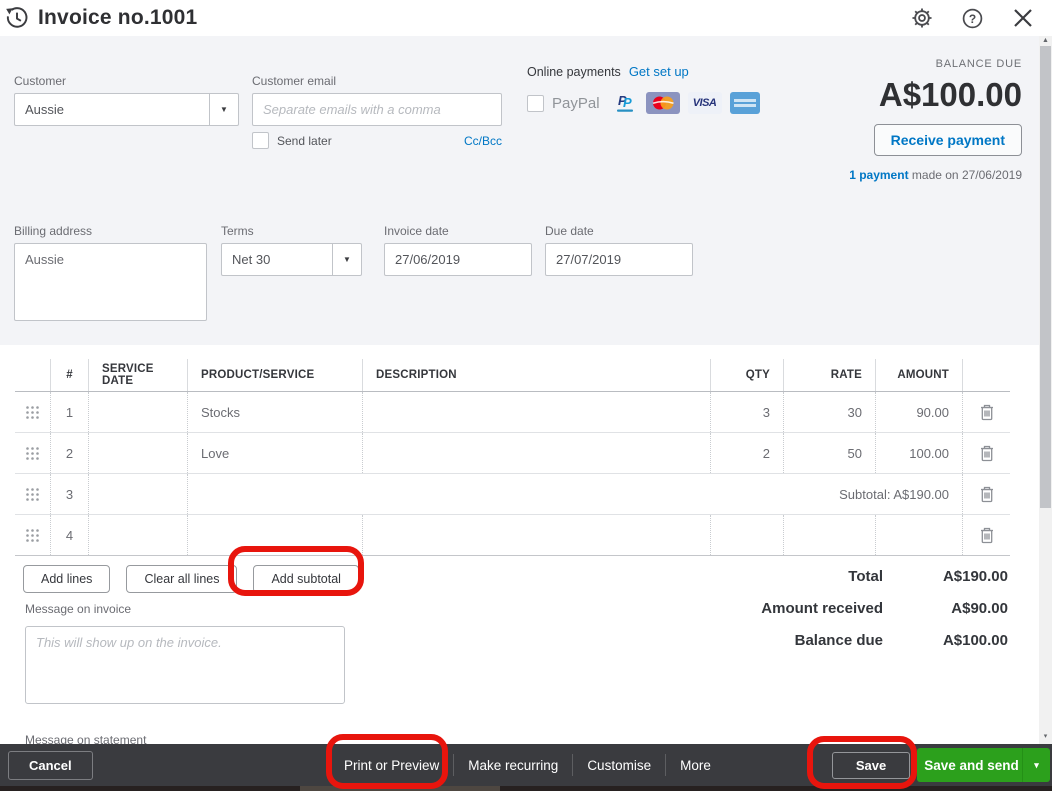 The width and height of the screenshot is (1052, 791). What do you see at coordinates (251, 259) in the screenshot?
I see `terms-select-value: Net 30` at bounding box center [251, 259].